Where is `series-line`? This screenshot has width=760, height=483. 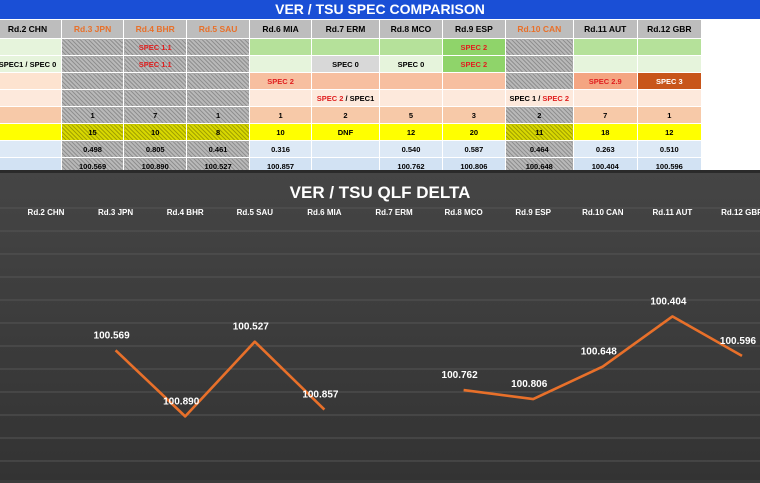
series-line is located at coordinates (603, 358).